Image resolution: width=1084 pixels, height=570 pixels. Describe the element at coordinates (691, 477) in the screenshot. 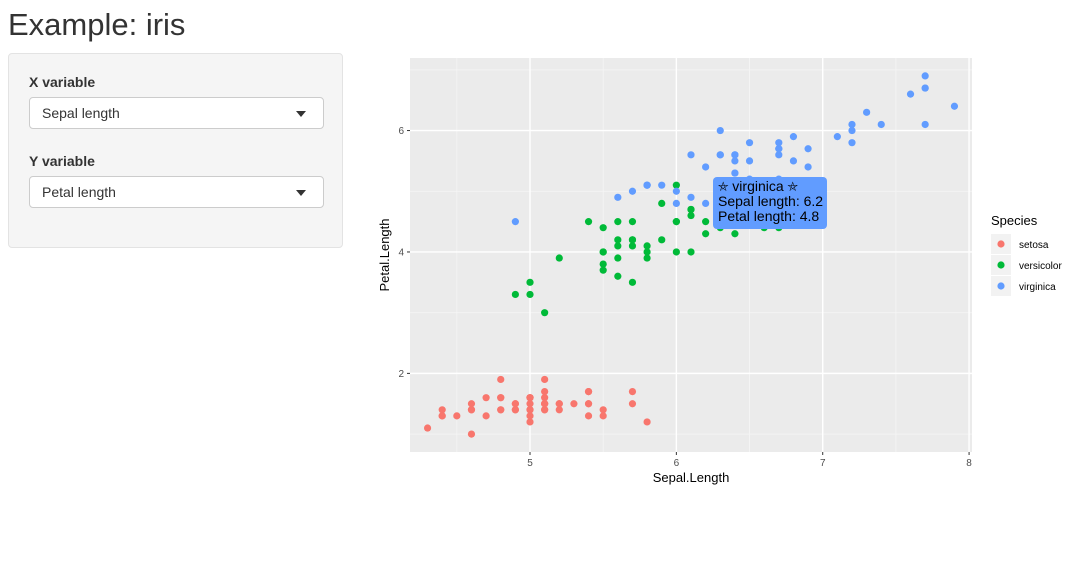

I see `x-axis-title: Sepal.Length` at that location.